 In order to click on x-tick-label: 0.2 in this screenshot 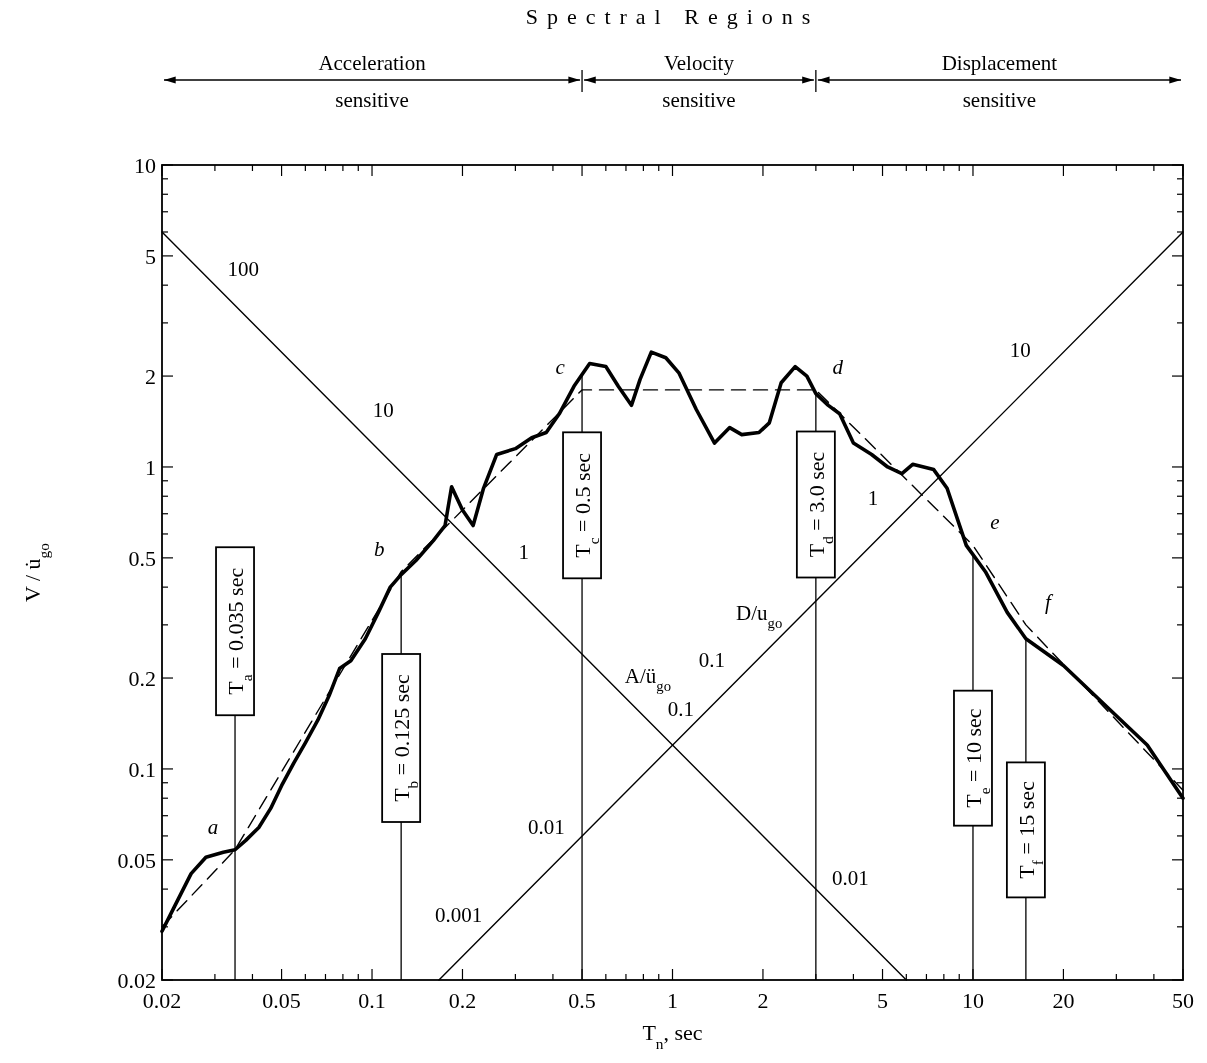, I will do `click(462, 1000)`.